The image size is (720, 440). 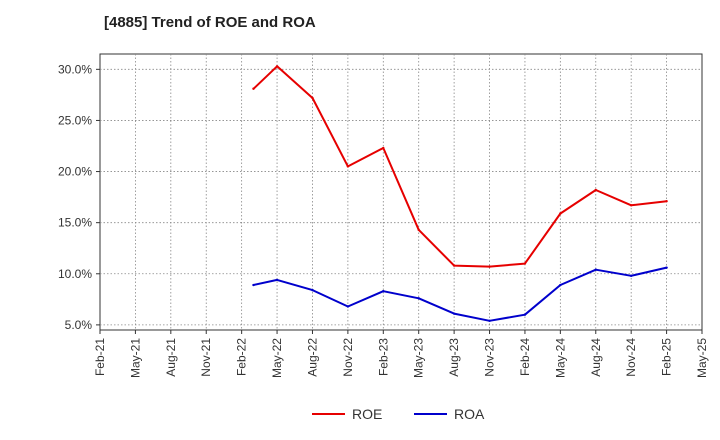 I want to click on y-tick-label: 20.0%, so click(x=75, y=172).